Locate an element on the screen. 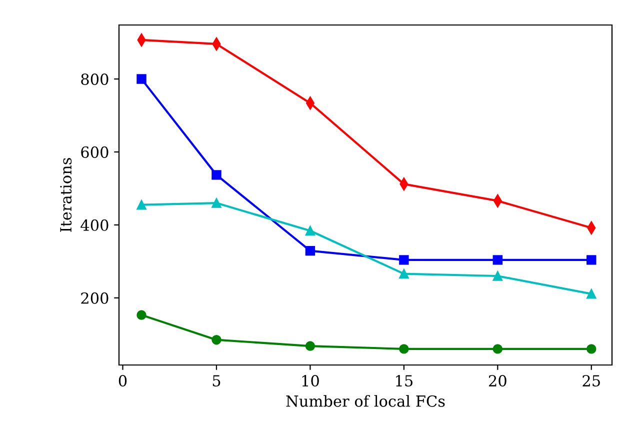  y-tick-label: 800 is located at coordinates (94, 79).